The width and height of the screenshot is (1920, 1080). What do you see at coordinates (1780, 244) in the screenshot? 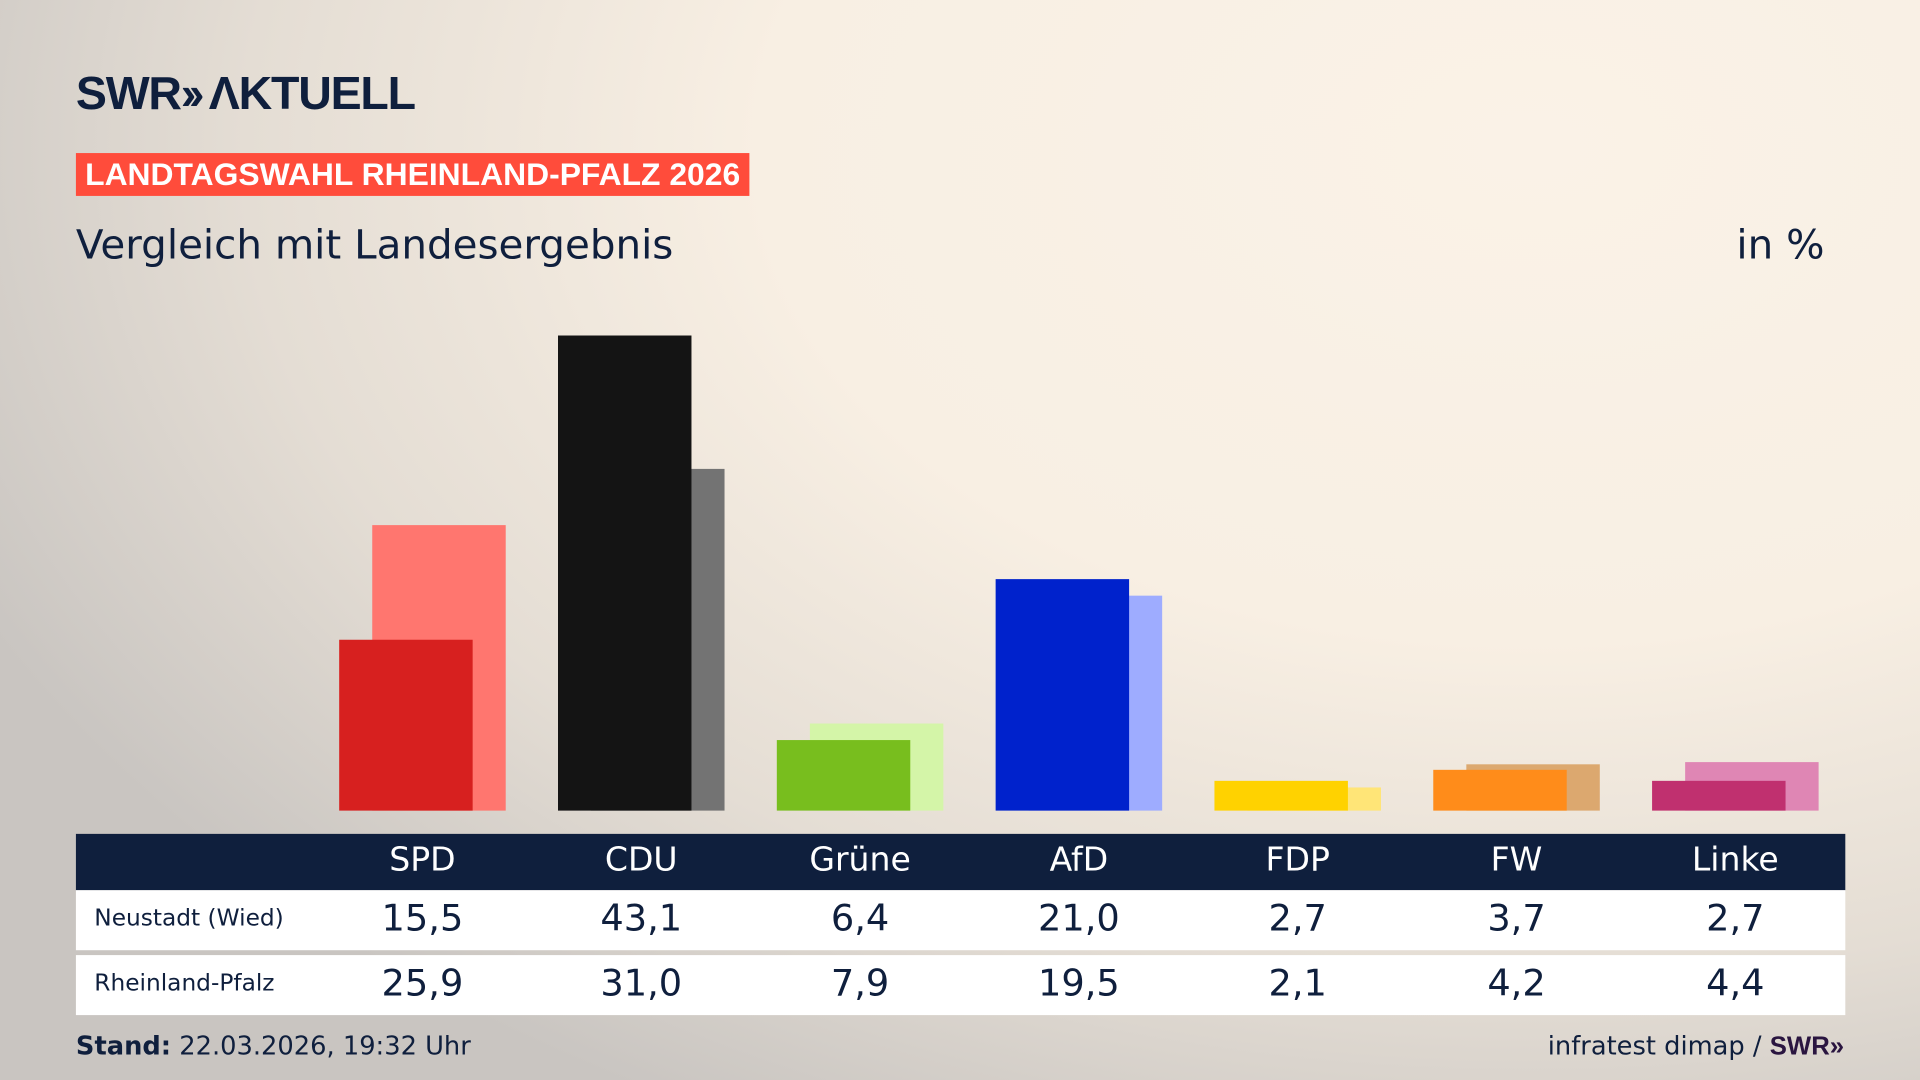
I see `unit-label: in %` at bounding box center [1780, 244].